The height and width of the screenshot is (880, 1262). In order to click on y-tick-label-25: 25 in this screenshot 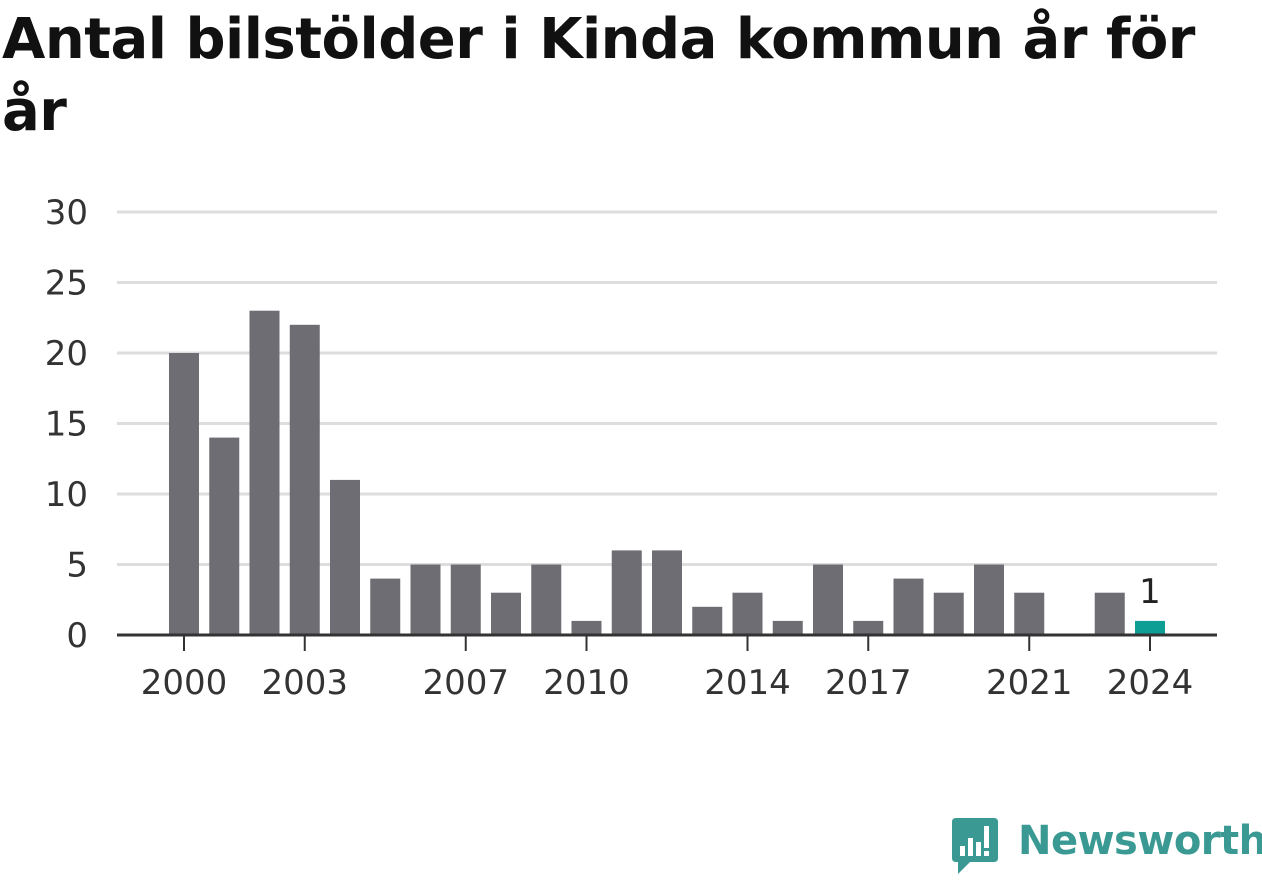, I will do `click(66, 284)`.